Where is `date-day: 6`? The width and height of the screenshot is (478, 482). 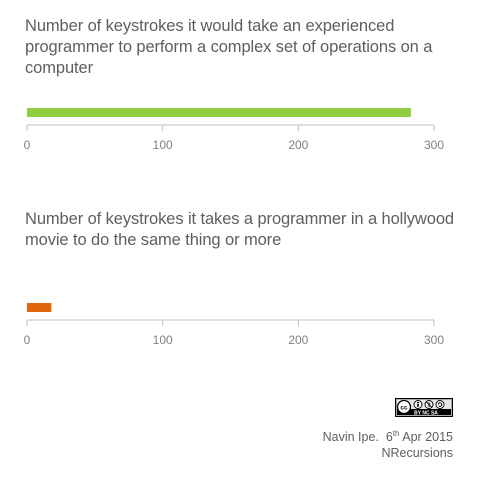 date-day: 6 is located at coordinates (389, 437).